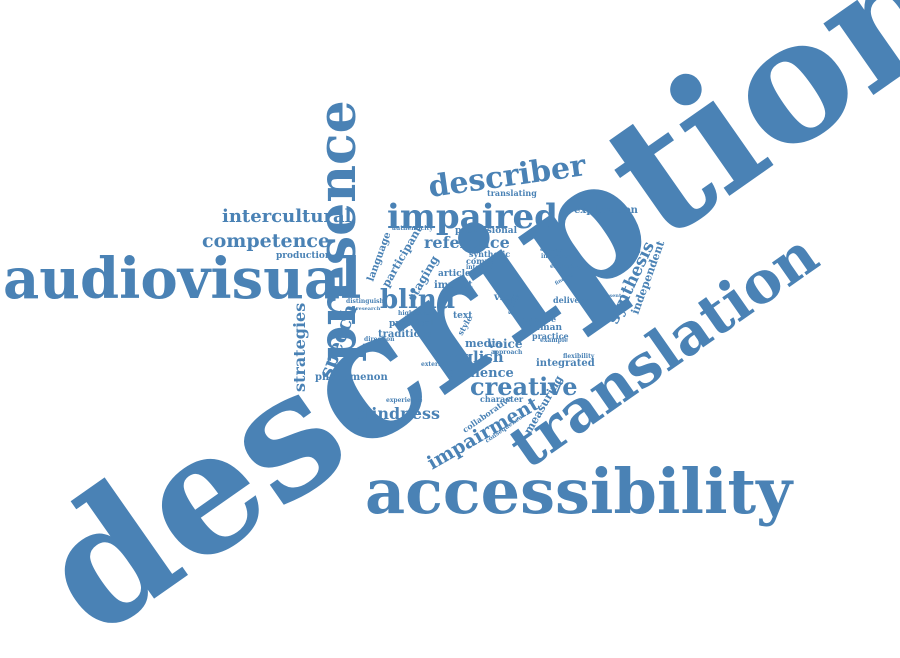 Image resolution: width=900 pixels, height=658 pixels. What do you see at coordinates (304, 256) in the screenshot?
I see `cloud-word-production: production` at bounding box center [304, 256].